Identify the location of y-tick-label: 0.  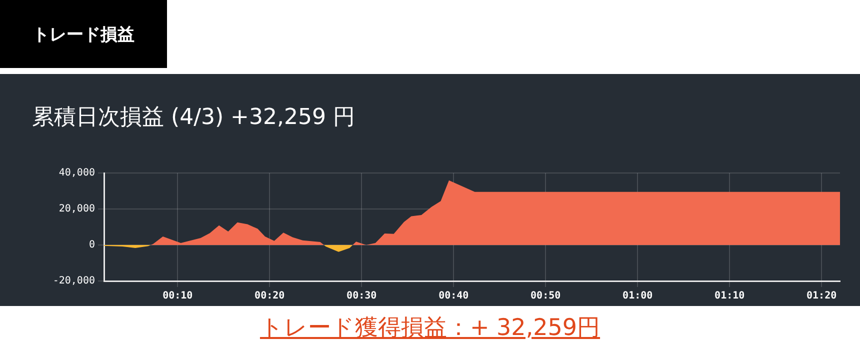
(91, 245).